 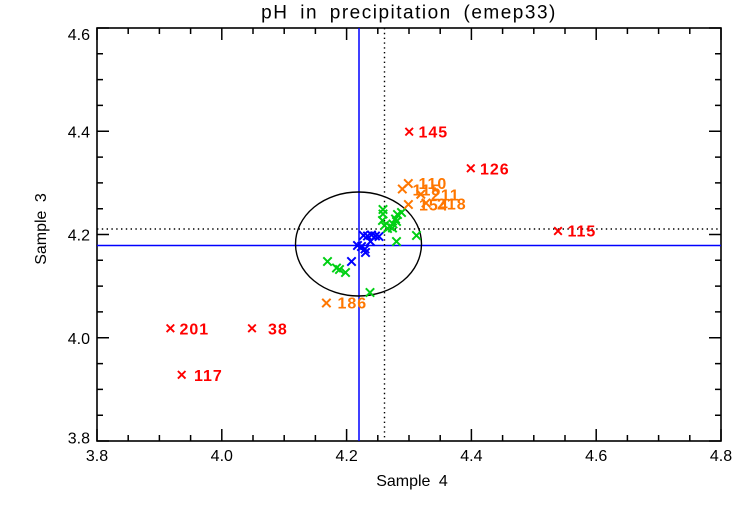 What do you see at coordinates (445, 195) in the screenshot?
I see `svg-text: 211` at bounding box center [445, 195].